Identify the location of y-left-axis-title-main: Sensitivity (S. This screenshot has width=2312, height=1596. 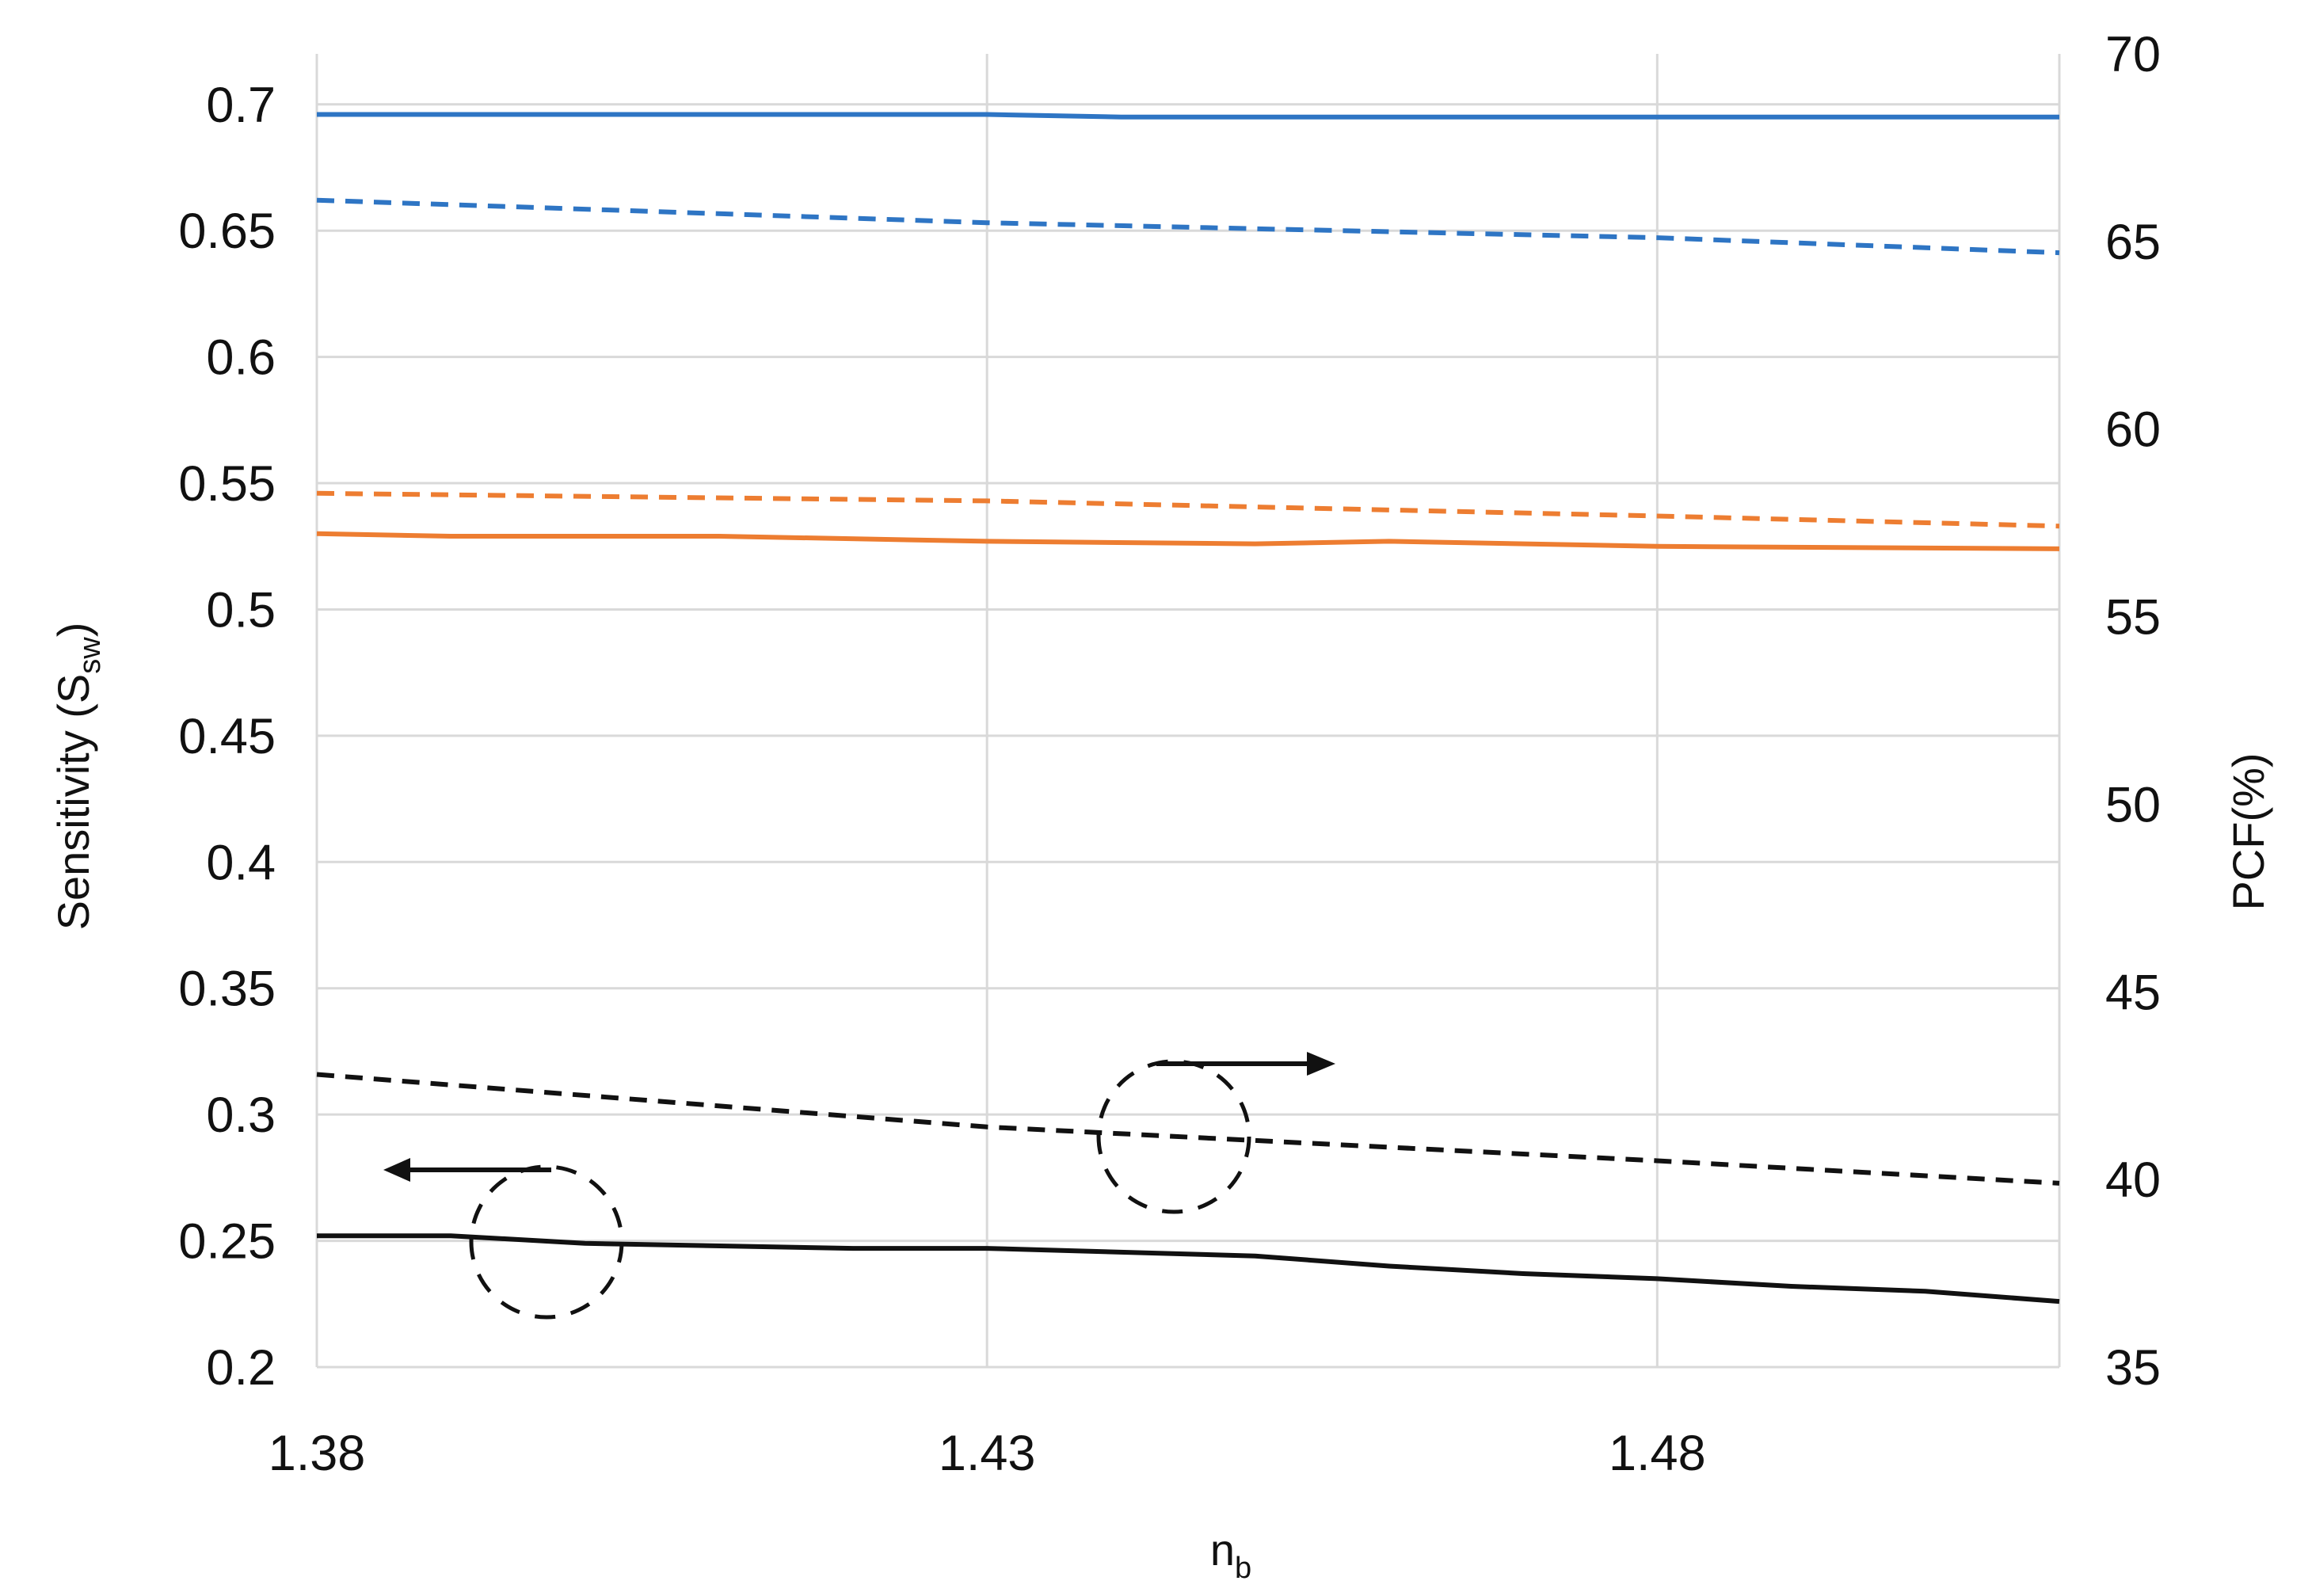
(73, 802).